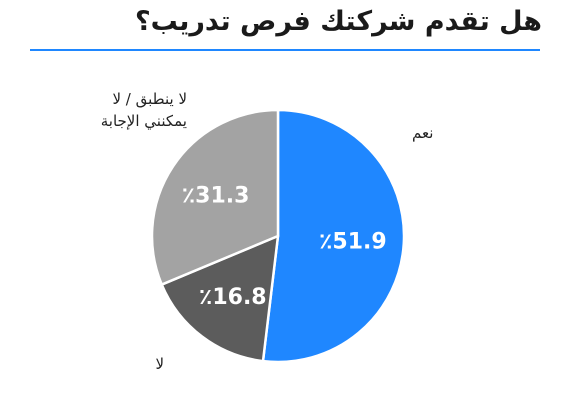 The height and width of the screenshot is (415, 570). I want to click on chart-title: هل تقدم شركتك فرص تدريب؟, so click(338, 21).